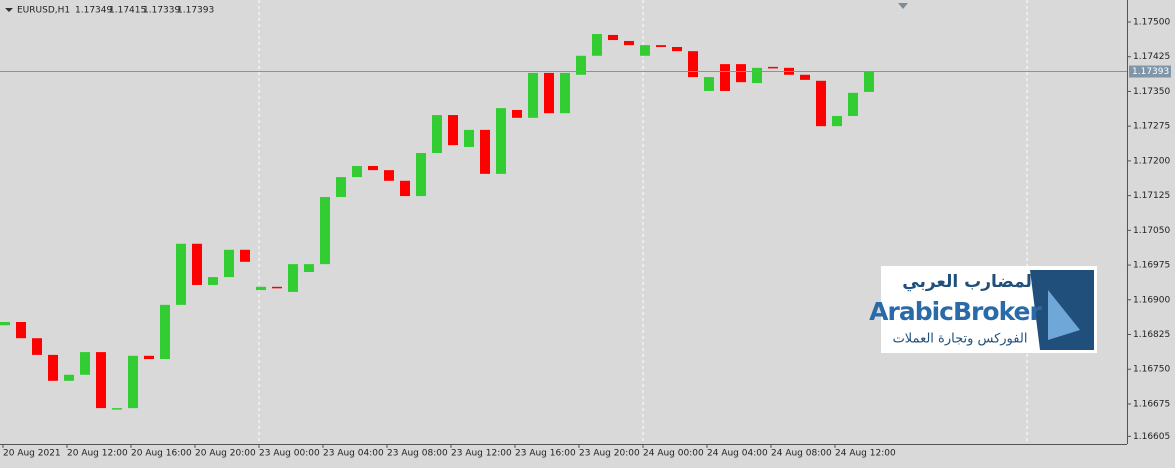 The width and height of the screenshot is (1175, 468). Describe the element at coordinates (1151, 127) in the screenshot. I see `y-tick-label: 1.17275` at that location.